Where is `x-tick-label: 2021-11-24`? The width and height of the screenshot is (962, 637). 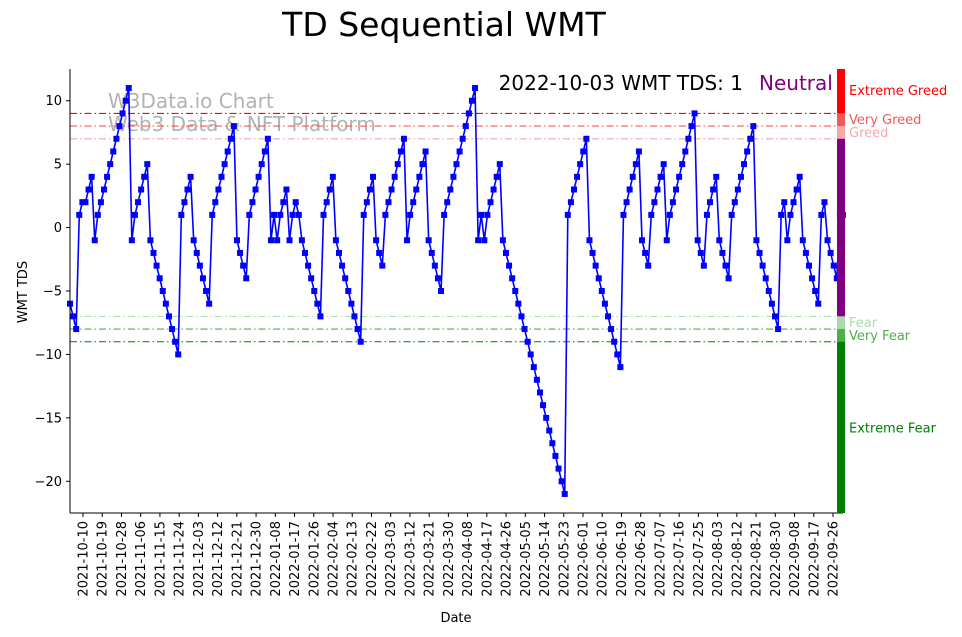 x-tick-label: 2021-11-24 is located at coordinates (180, 559).